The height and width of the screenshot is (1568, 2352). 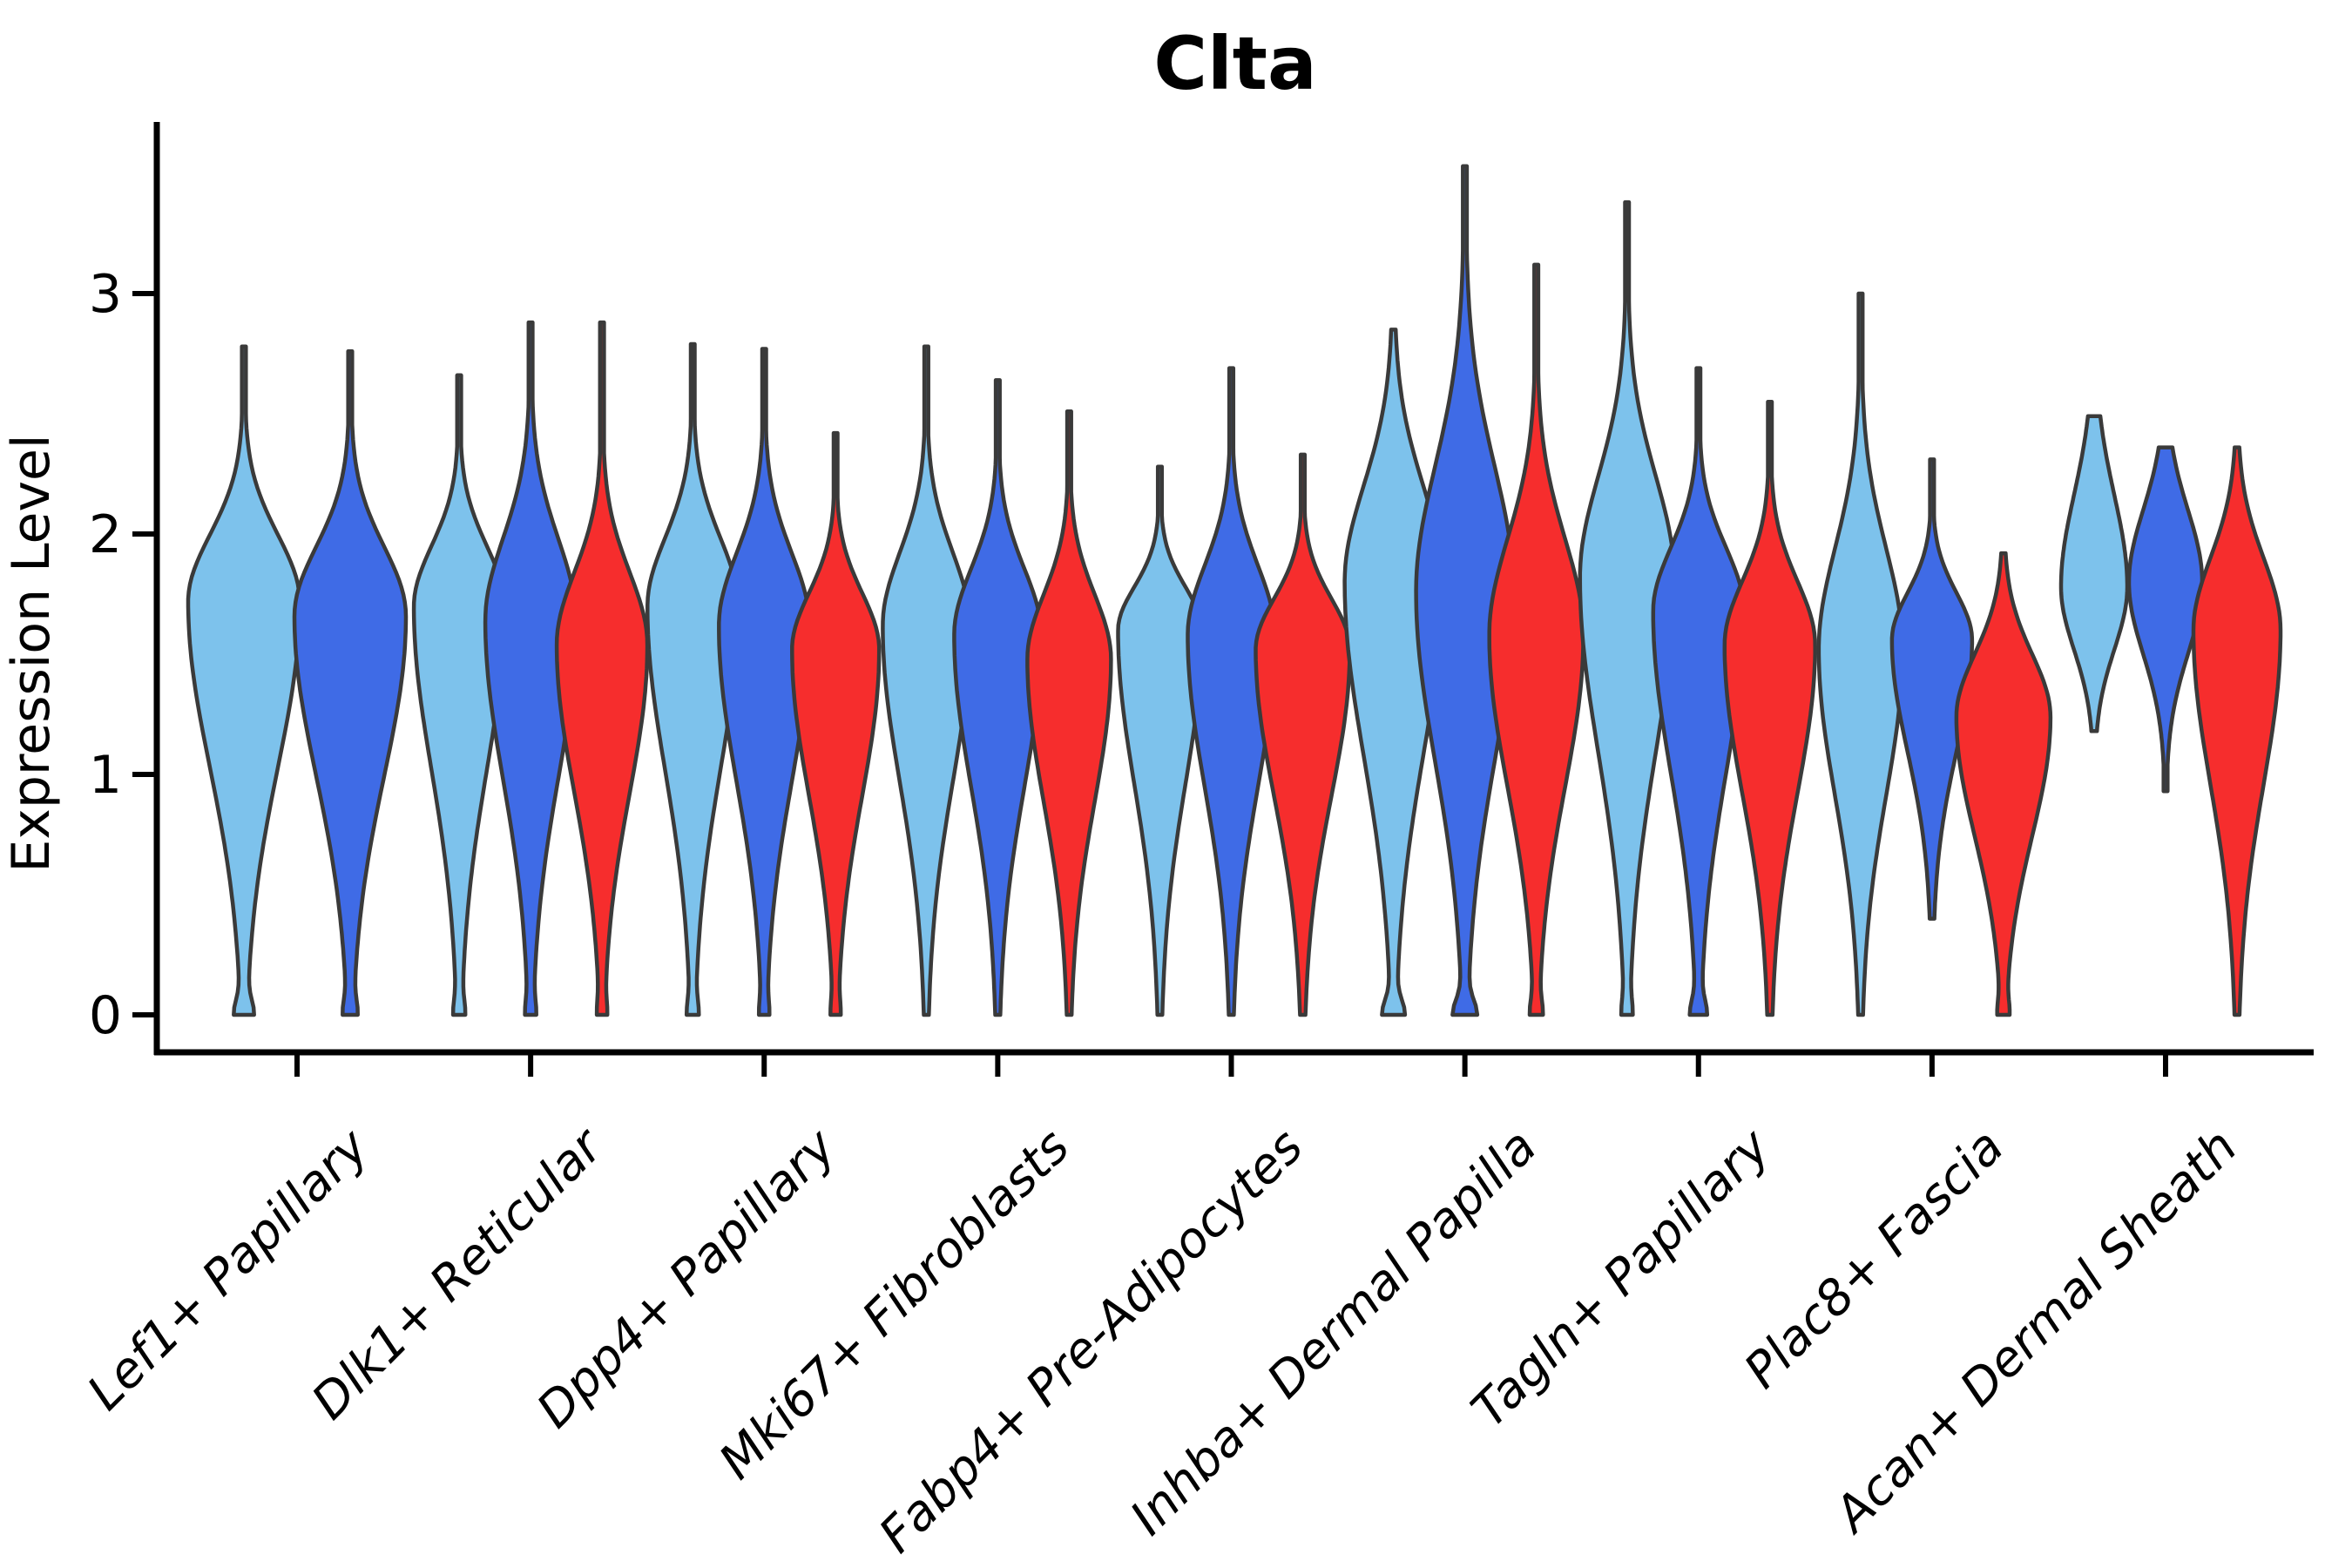 I want to click on y-axis-label: Expression Level, so click(x=32, y=653).